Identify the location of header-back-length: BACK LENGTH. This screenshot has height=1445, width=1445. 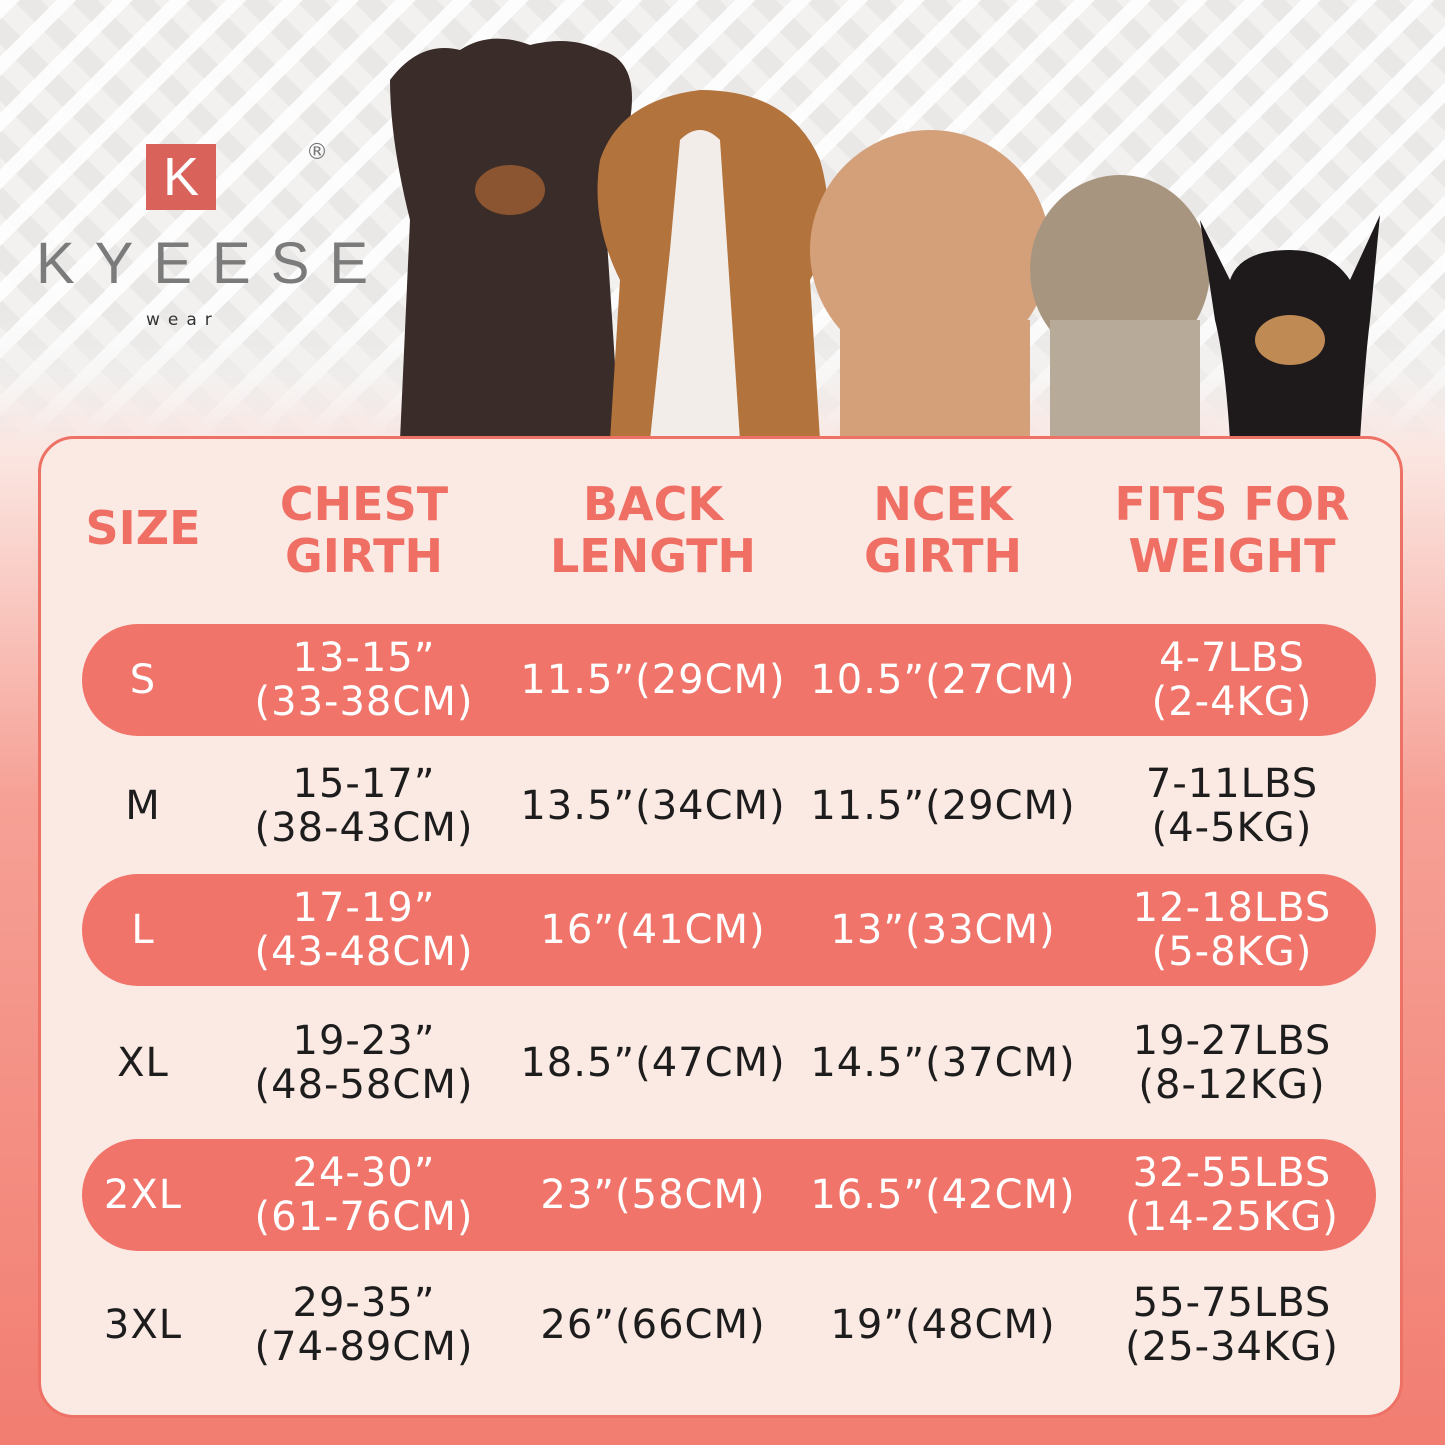
(653, 530).